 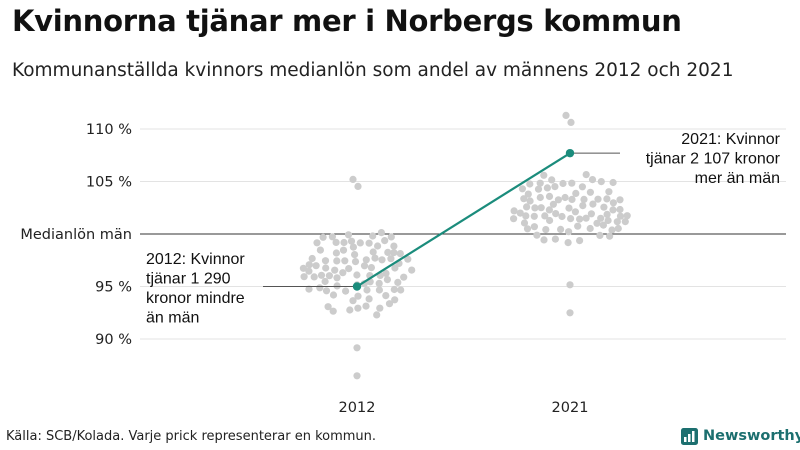 What do you see at coordinates (113, 288) in the screenshot?
I see `y-tick-label: 95 %` at bounding box center [113, 288].